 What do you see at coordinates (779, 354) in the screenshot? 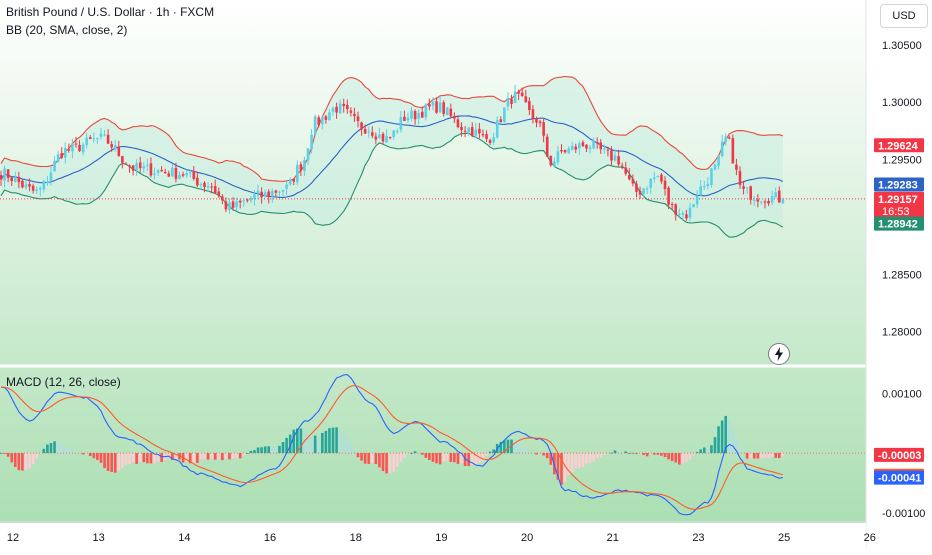
I see `lightning-icon` at bounding box center [779, 354].